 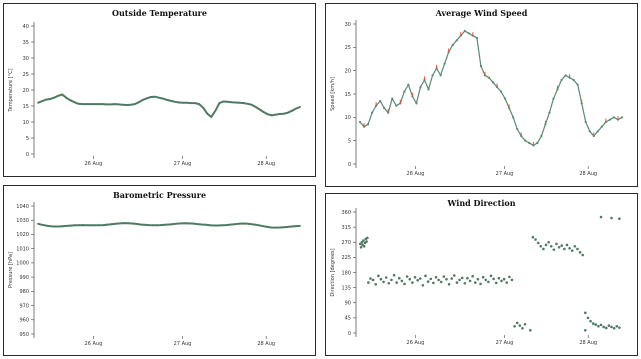 What do you see at coordinates (349, 165) in the screenshot?
I see `y-tick-label: 0` at bounding box center [349, 165].